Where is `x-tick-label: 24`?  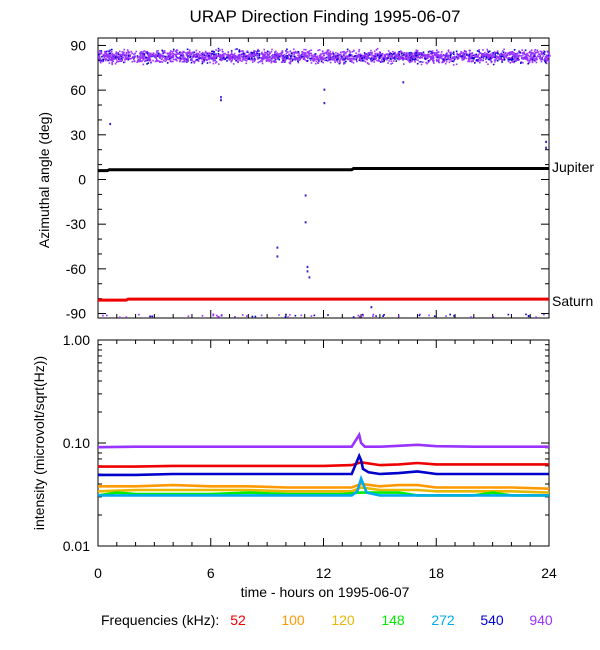
x-tick-label: 24 is located at coordinates (549, 573).